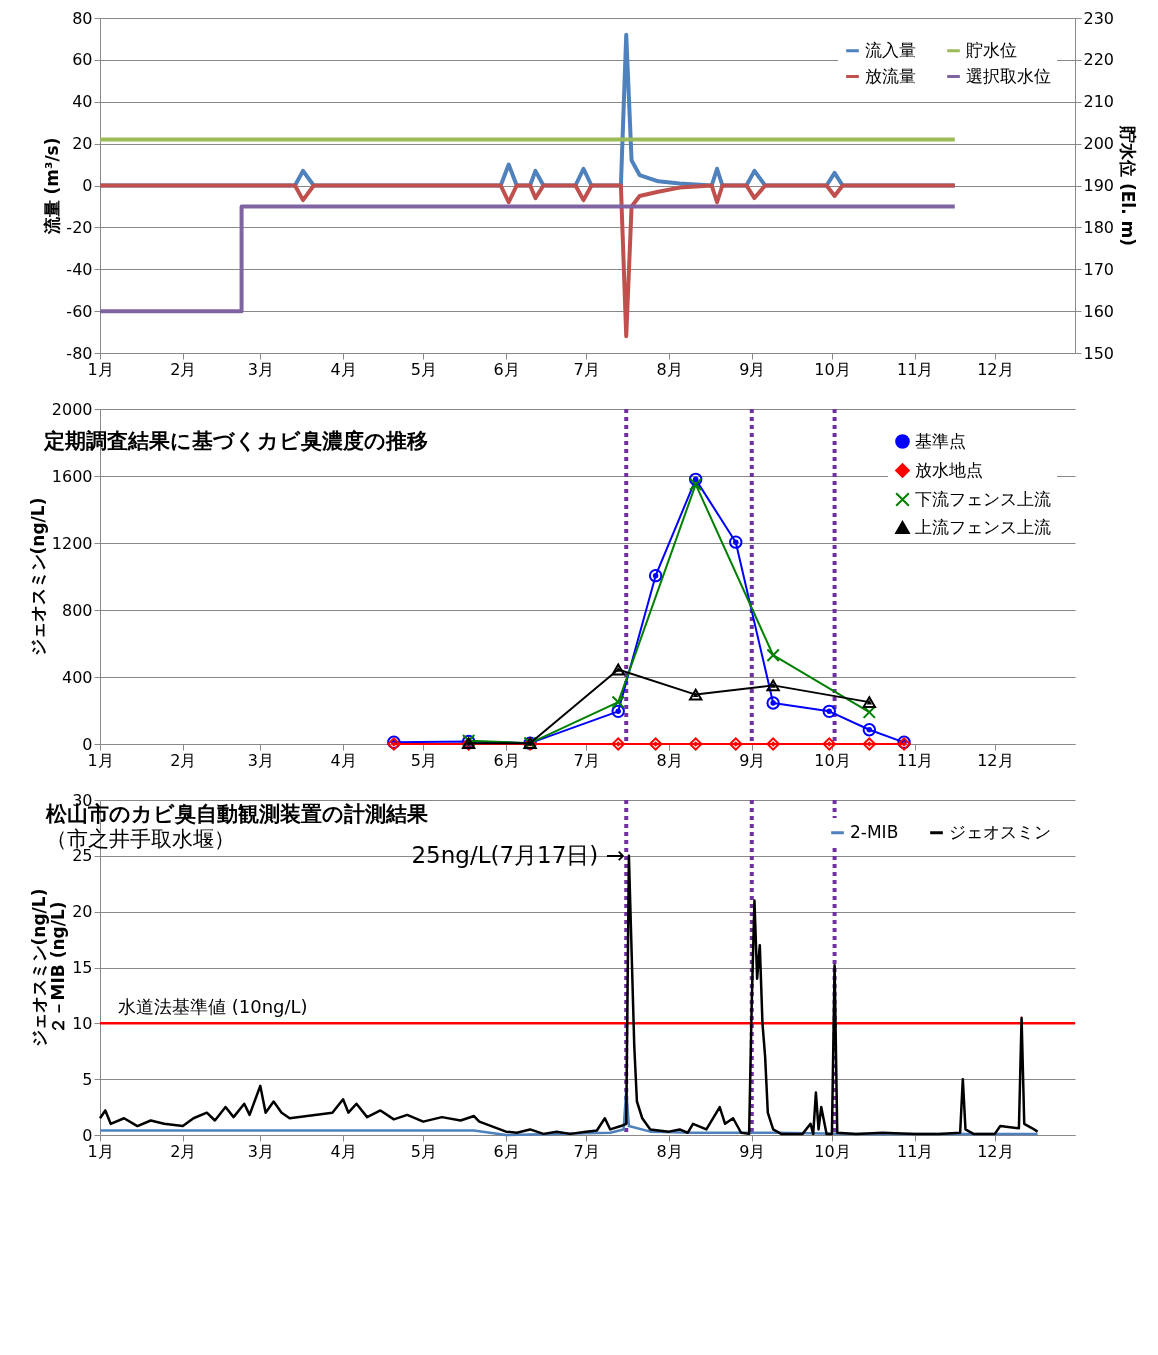  What do you see at coordinates (1099, 353) in the screenshot?
I see `y2-tick-label: 150` at bounding box center [1099, 353].